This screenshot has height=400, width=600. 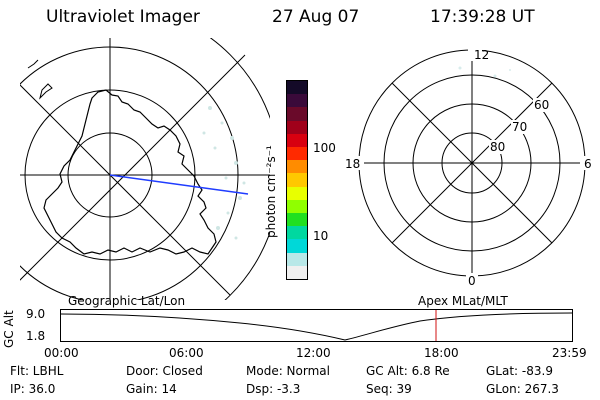 I want to click on color-bar, so click(x=297, y=180).